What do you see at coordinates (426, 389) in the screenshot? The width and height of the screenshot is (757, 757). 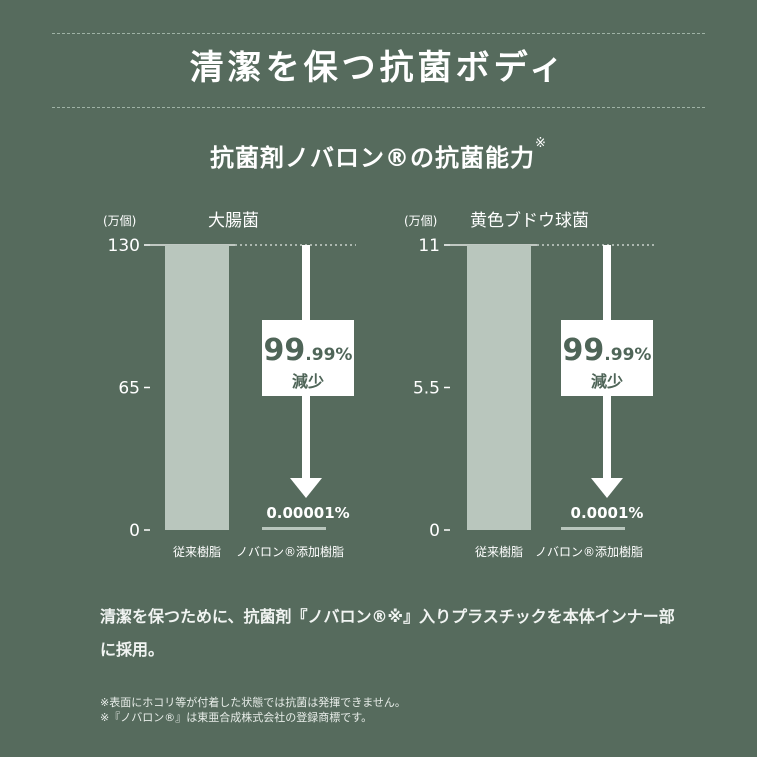 I see `y-tick-label: 5.5` at bounding box center [426, 389].